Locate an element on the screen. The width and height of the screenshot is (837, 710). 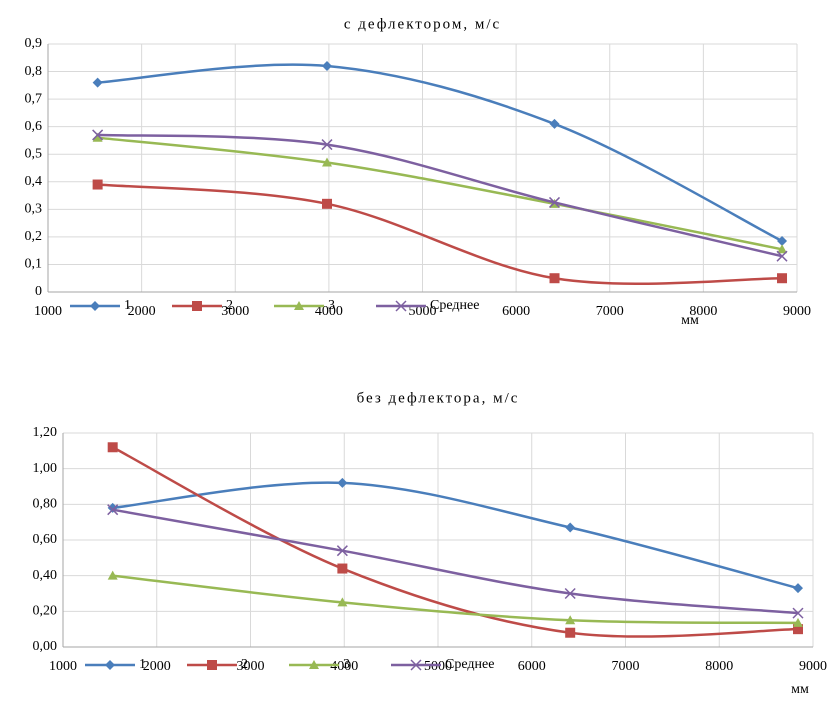
y-tick-label: 0,40 is located at coordinates (45, 575).